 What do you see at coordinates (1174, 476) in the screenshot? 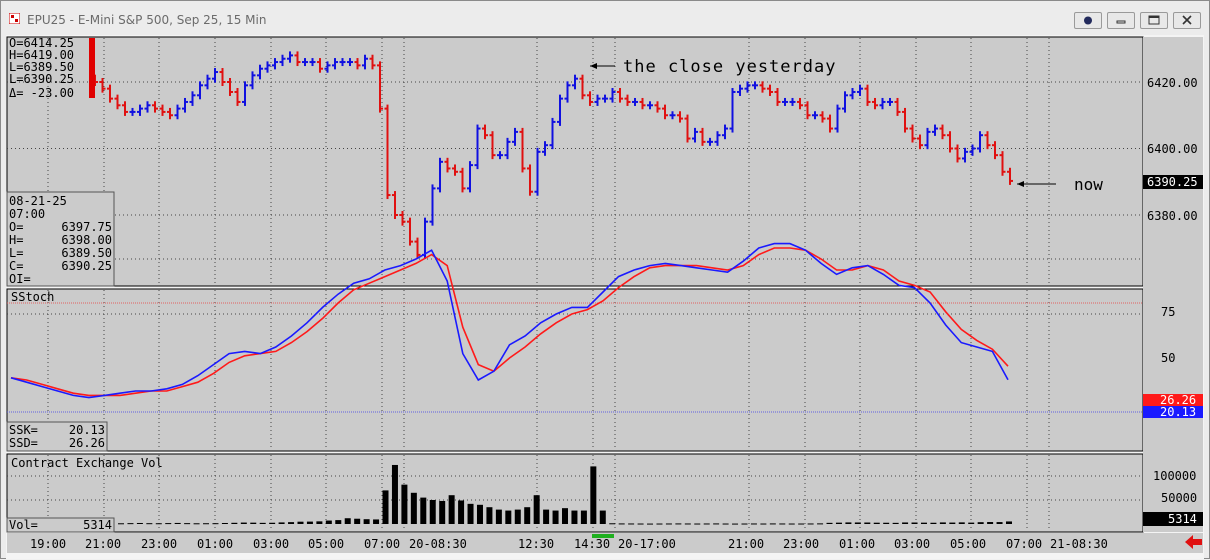
I see `volume-tick: 100000` at bounding box center [1174, 476].